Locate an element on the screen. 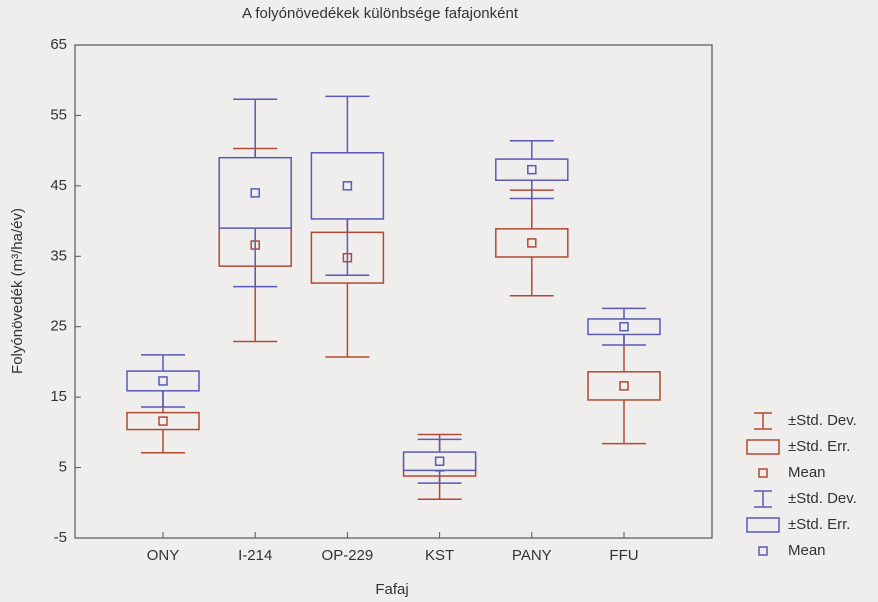 This screenshot has height=602, width=878. y-tick-label: 35 is located at coordinates (58, 255).